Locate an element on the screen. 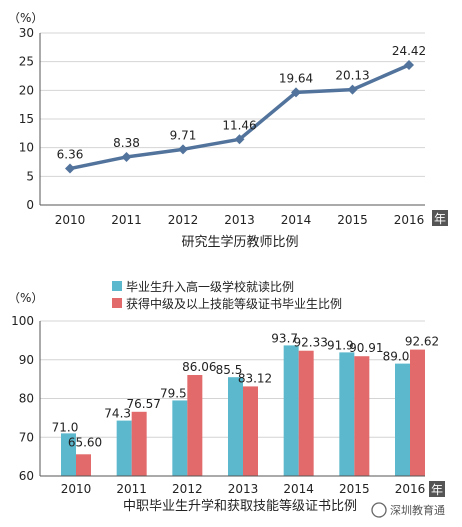 This screenshot has width=462, height=527. line-data-label: 24.42 is located at coordinates (409, 51).